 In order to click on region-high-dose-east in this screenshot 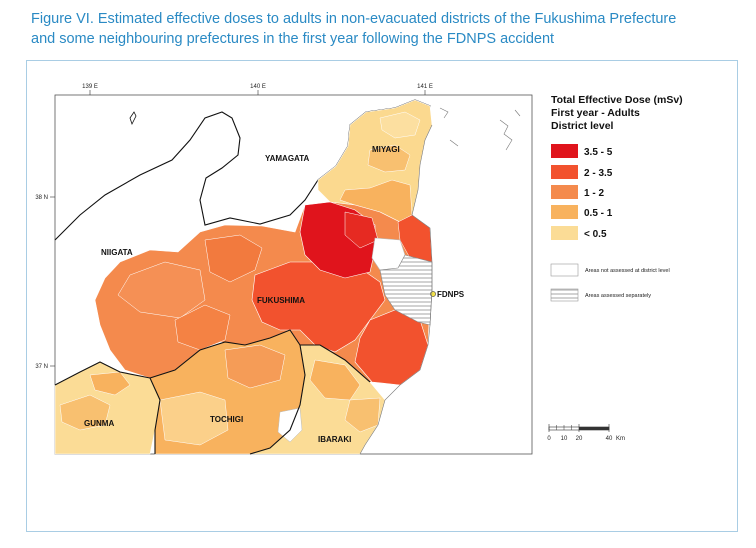, I will do `click(361, 230)`.